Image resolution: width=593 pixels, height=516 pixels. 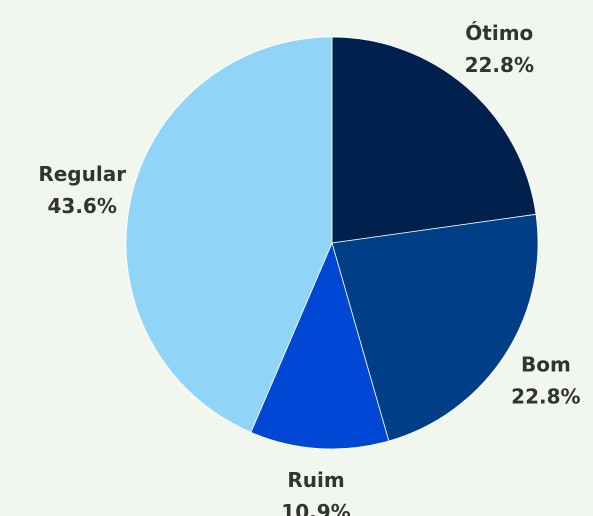 What do you see at coordinates (315, 508) in the screenshot?
I see `slice-value-label: 10.9%` at bounding box center [315, 508].